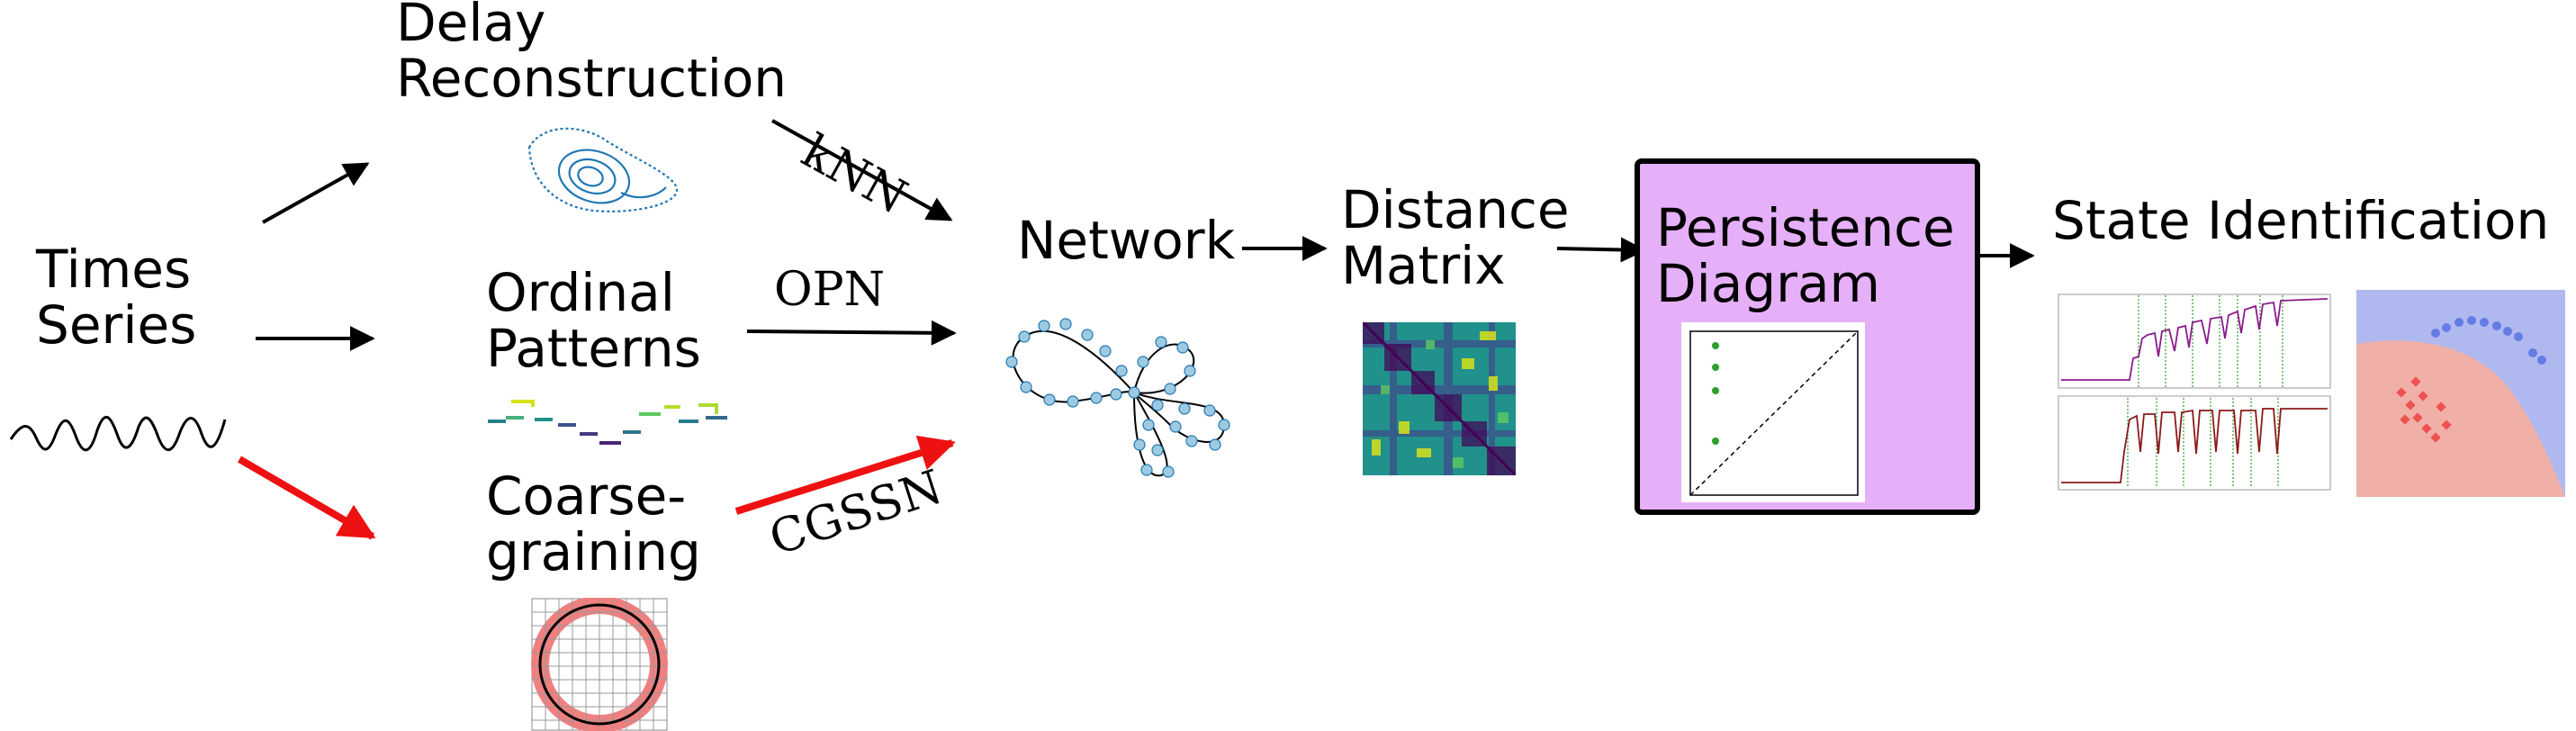  Describe the element at coordinates (607, 422) in the screenshot. I see `ordinal-pattern-plot` at that location.